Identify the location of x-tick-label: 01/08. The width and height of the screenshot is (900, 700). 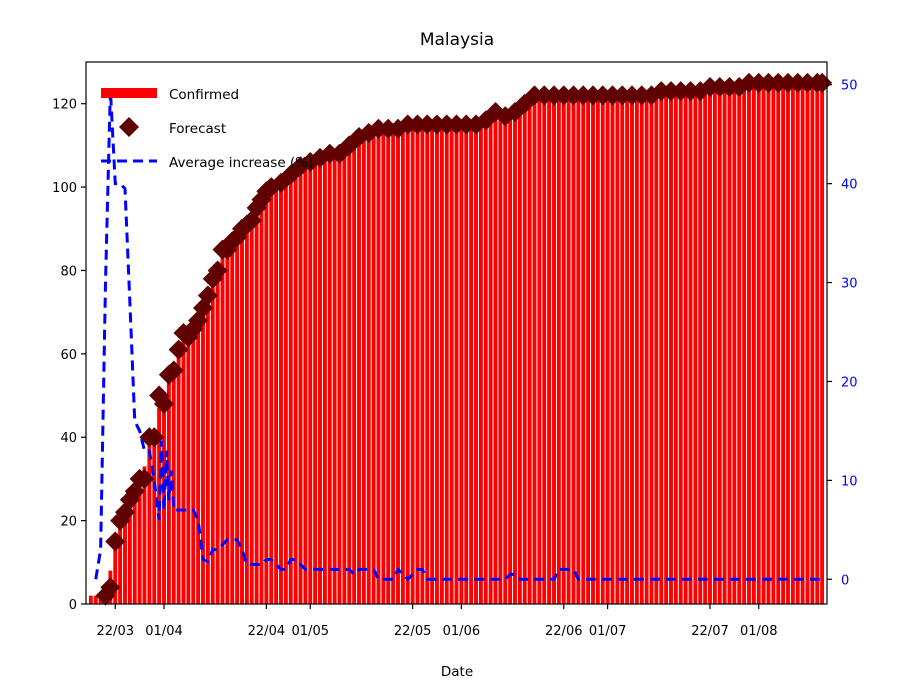
(758, 631).